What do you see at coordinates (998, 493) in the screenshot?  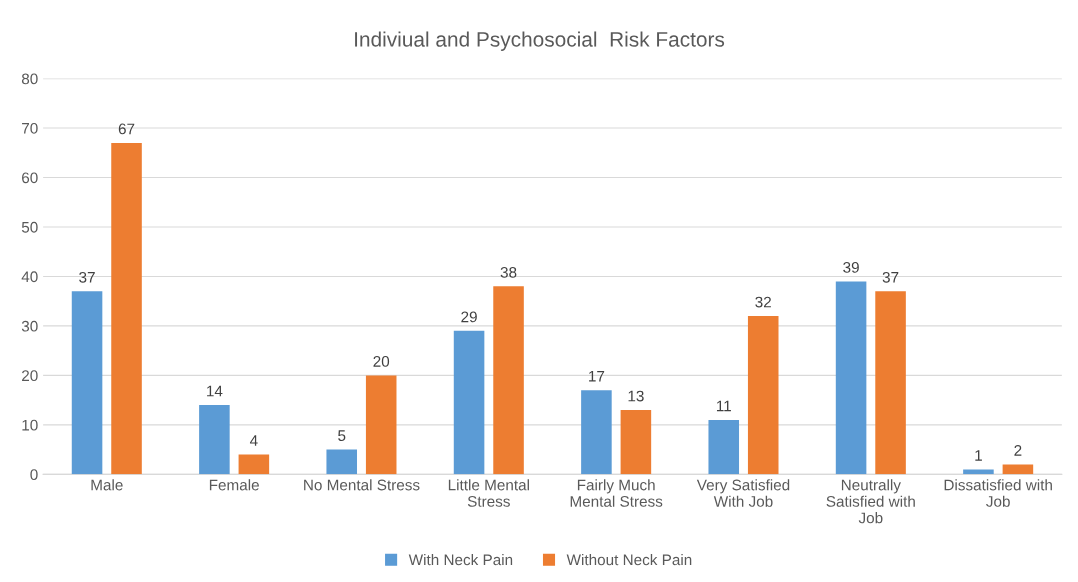 I see `x-tick-label: Dissatisfied with Job` at bounding box center [998, 493].